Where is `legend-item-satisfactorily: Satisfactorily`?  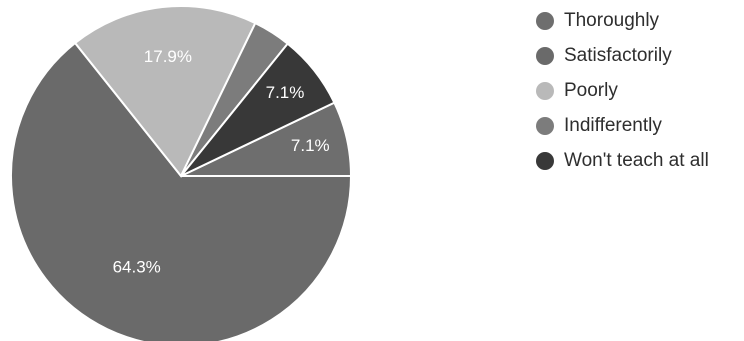
legend-item-satisfactorily: Satisfactorily is located at coordinates (622, 55).